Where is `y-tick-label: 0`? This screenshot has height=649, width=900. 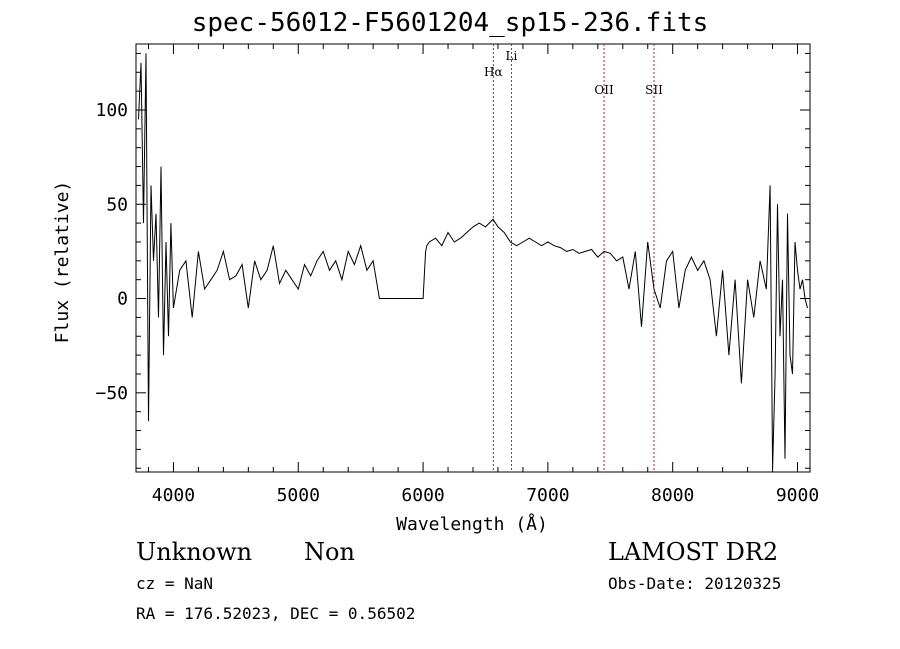 y-tick-label: 0 is located at coordinates (122, 299).